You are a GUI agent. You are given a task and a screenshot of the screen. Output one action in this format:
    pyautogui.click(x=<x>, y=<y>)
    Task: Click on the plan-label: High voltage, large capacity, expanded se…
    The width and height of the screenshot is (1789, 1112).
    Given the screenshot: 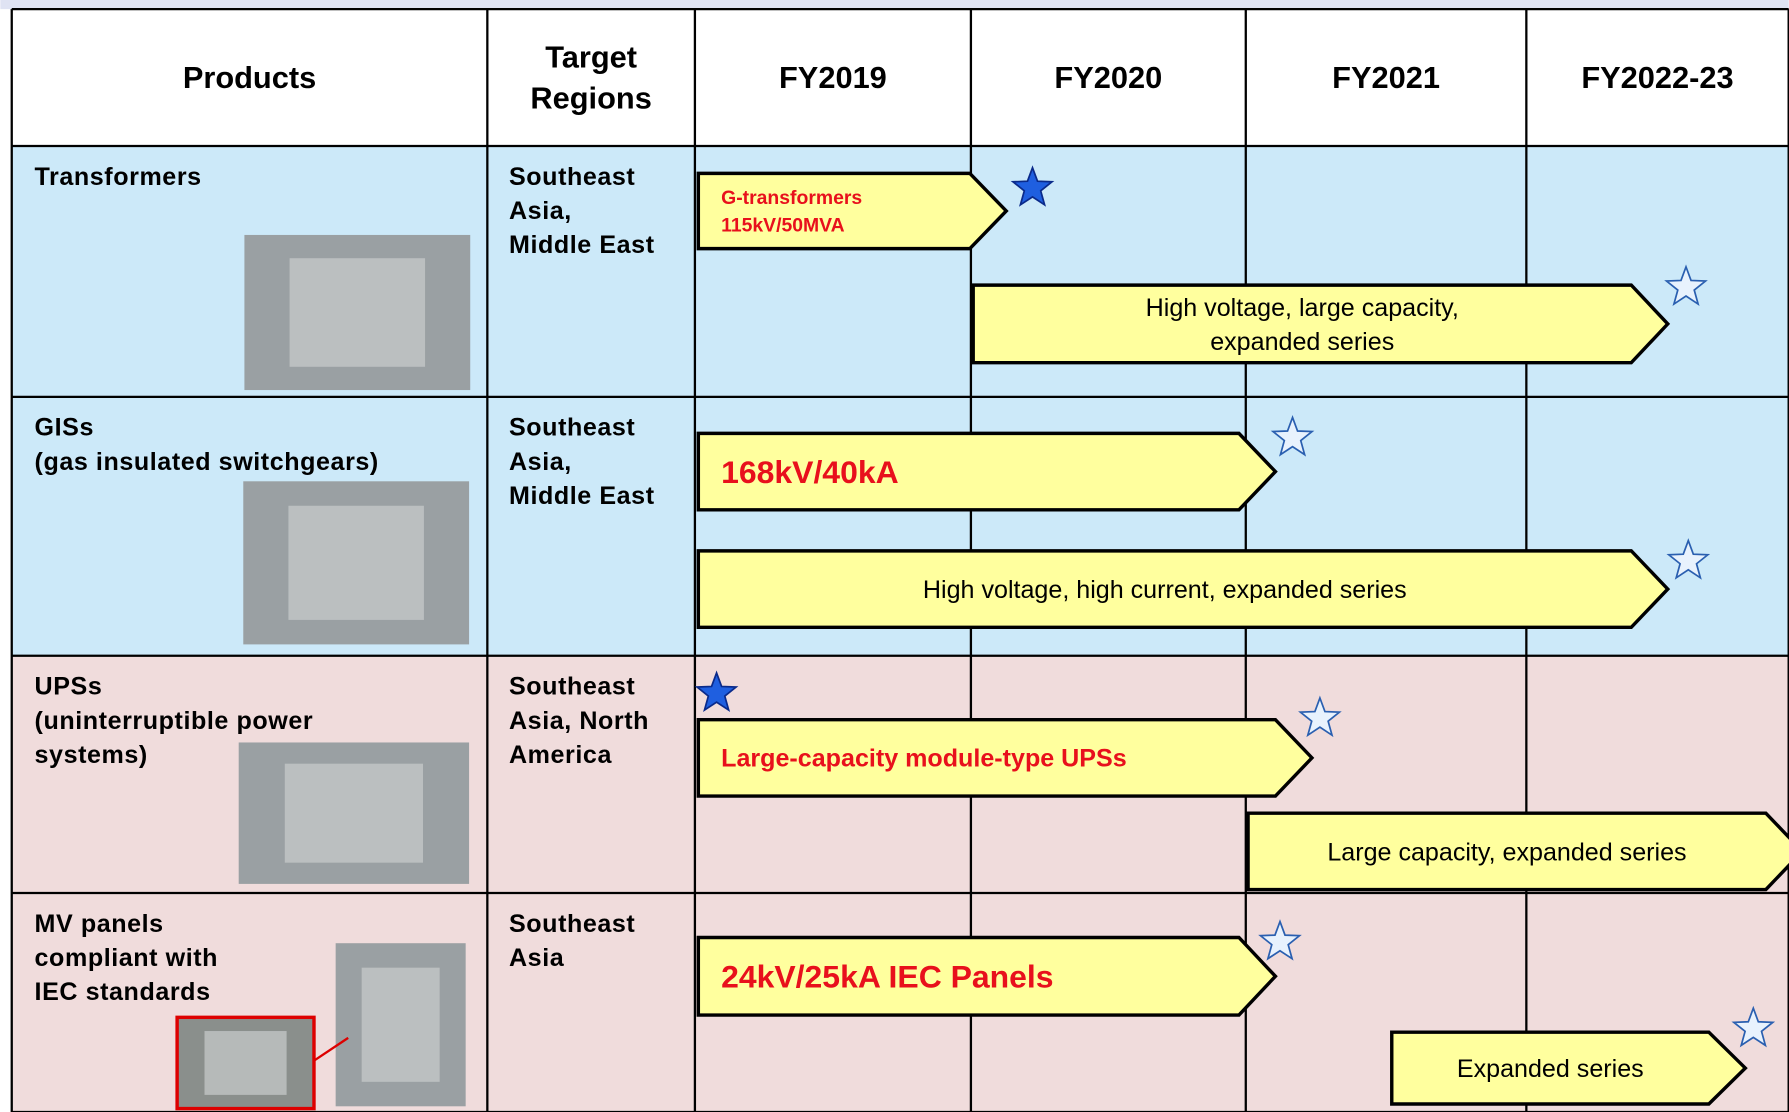 What is the action you would take?
    pyautogui.click(x=1302, y=325)
    